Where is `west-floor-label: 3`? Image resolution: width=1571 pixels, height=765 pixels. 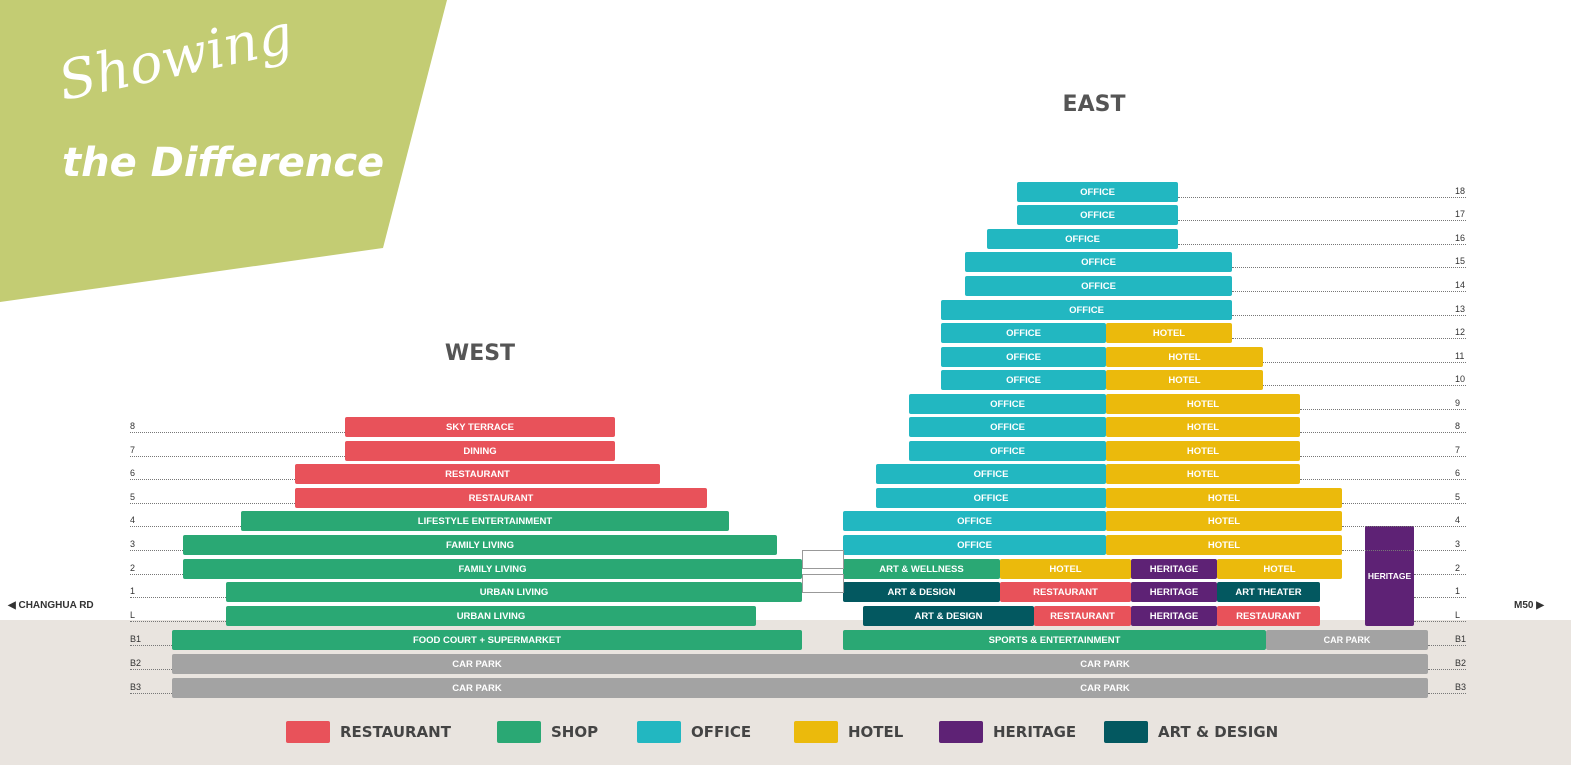 west-floor-label: 3 is located at coordinates (133, 544).